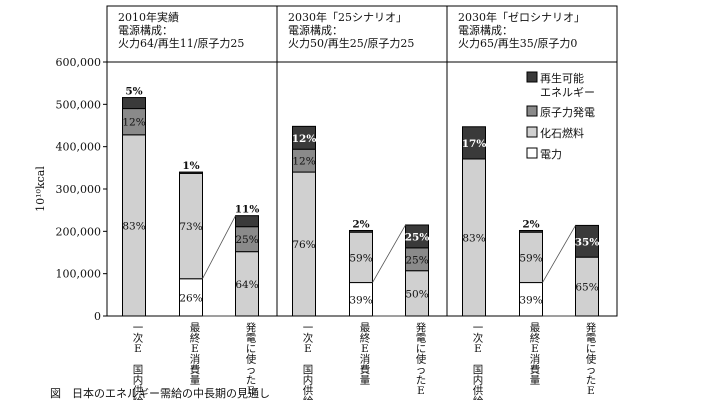 Image resolution: width=720 pixels, height=401 pixels. Describe the element at coordinates (416, 294) in the screenshot. I see `bar-segment-label: 50%` at that location.